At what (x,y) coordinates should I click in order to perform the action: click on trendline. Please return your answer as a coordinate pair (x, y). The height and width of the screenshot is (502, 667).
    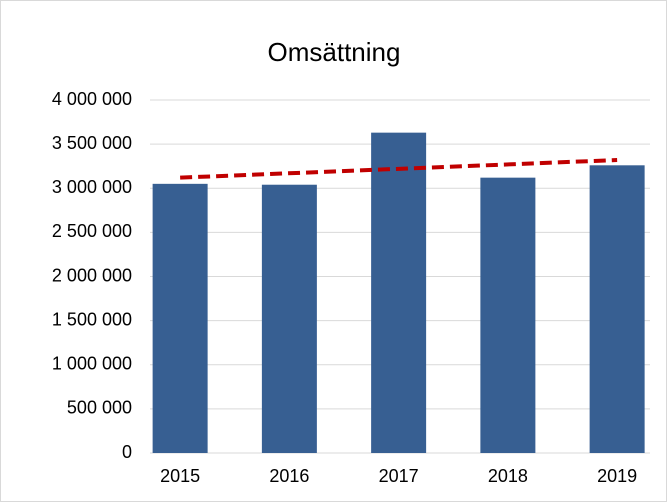
    Looking at the image, I should click on (399, 169).